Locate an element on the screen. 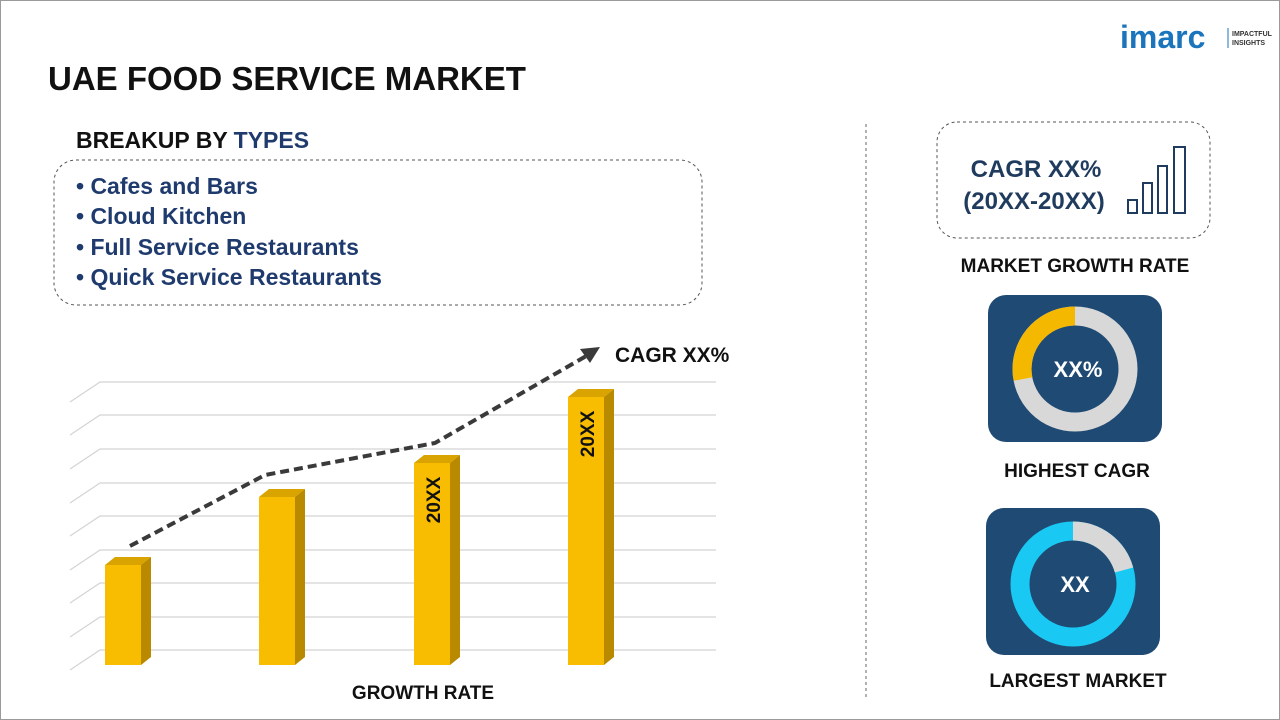 The image size is (1280, 720). donut-arc is located at coordinates (1044, 343).